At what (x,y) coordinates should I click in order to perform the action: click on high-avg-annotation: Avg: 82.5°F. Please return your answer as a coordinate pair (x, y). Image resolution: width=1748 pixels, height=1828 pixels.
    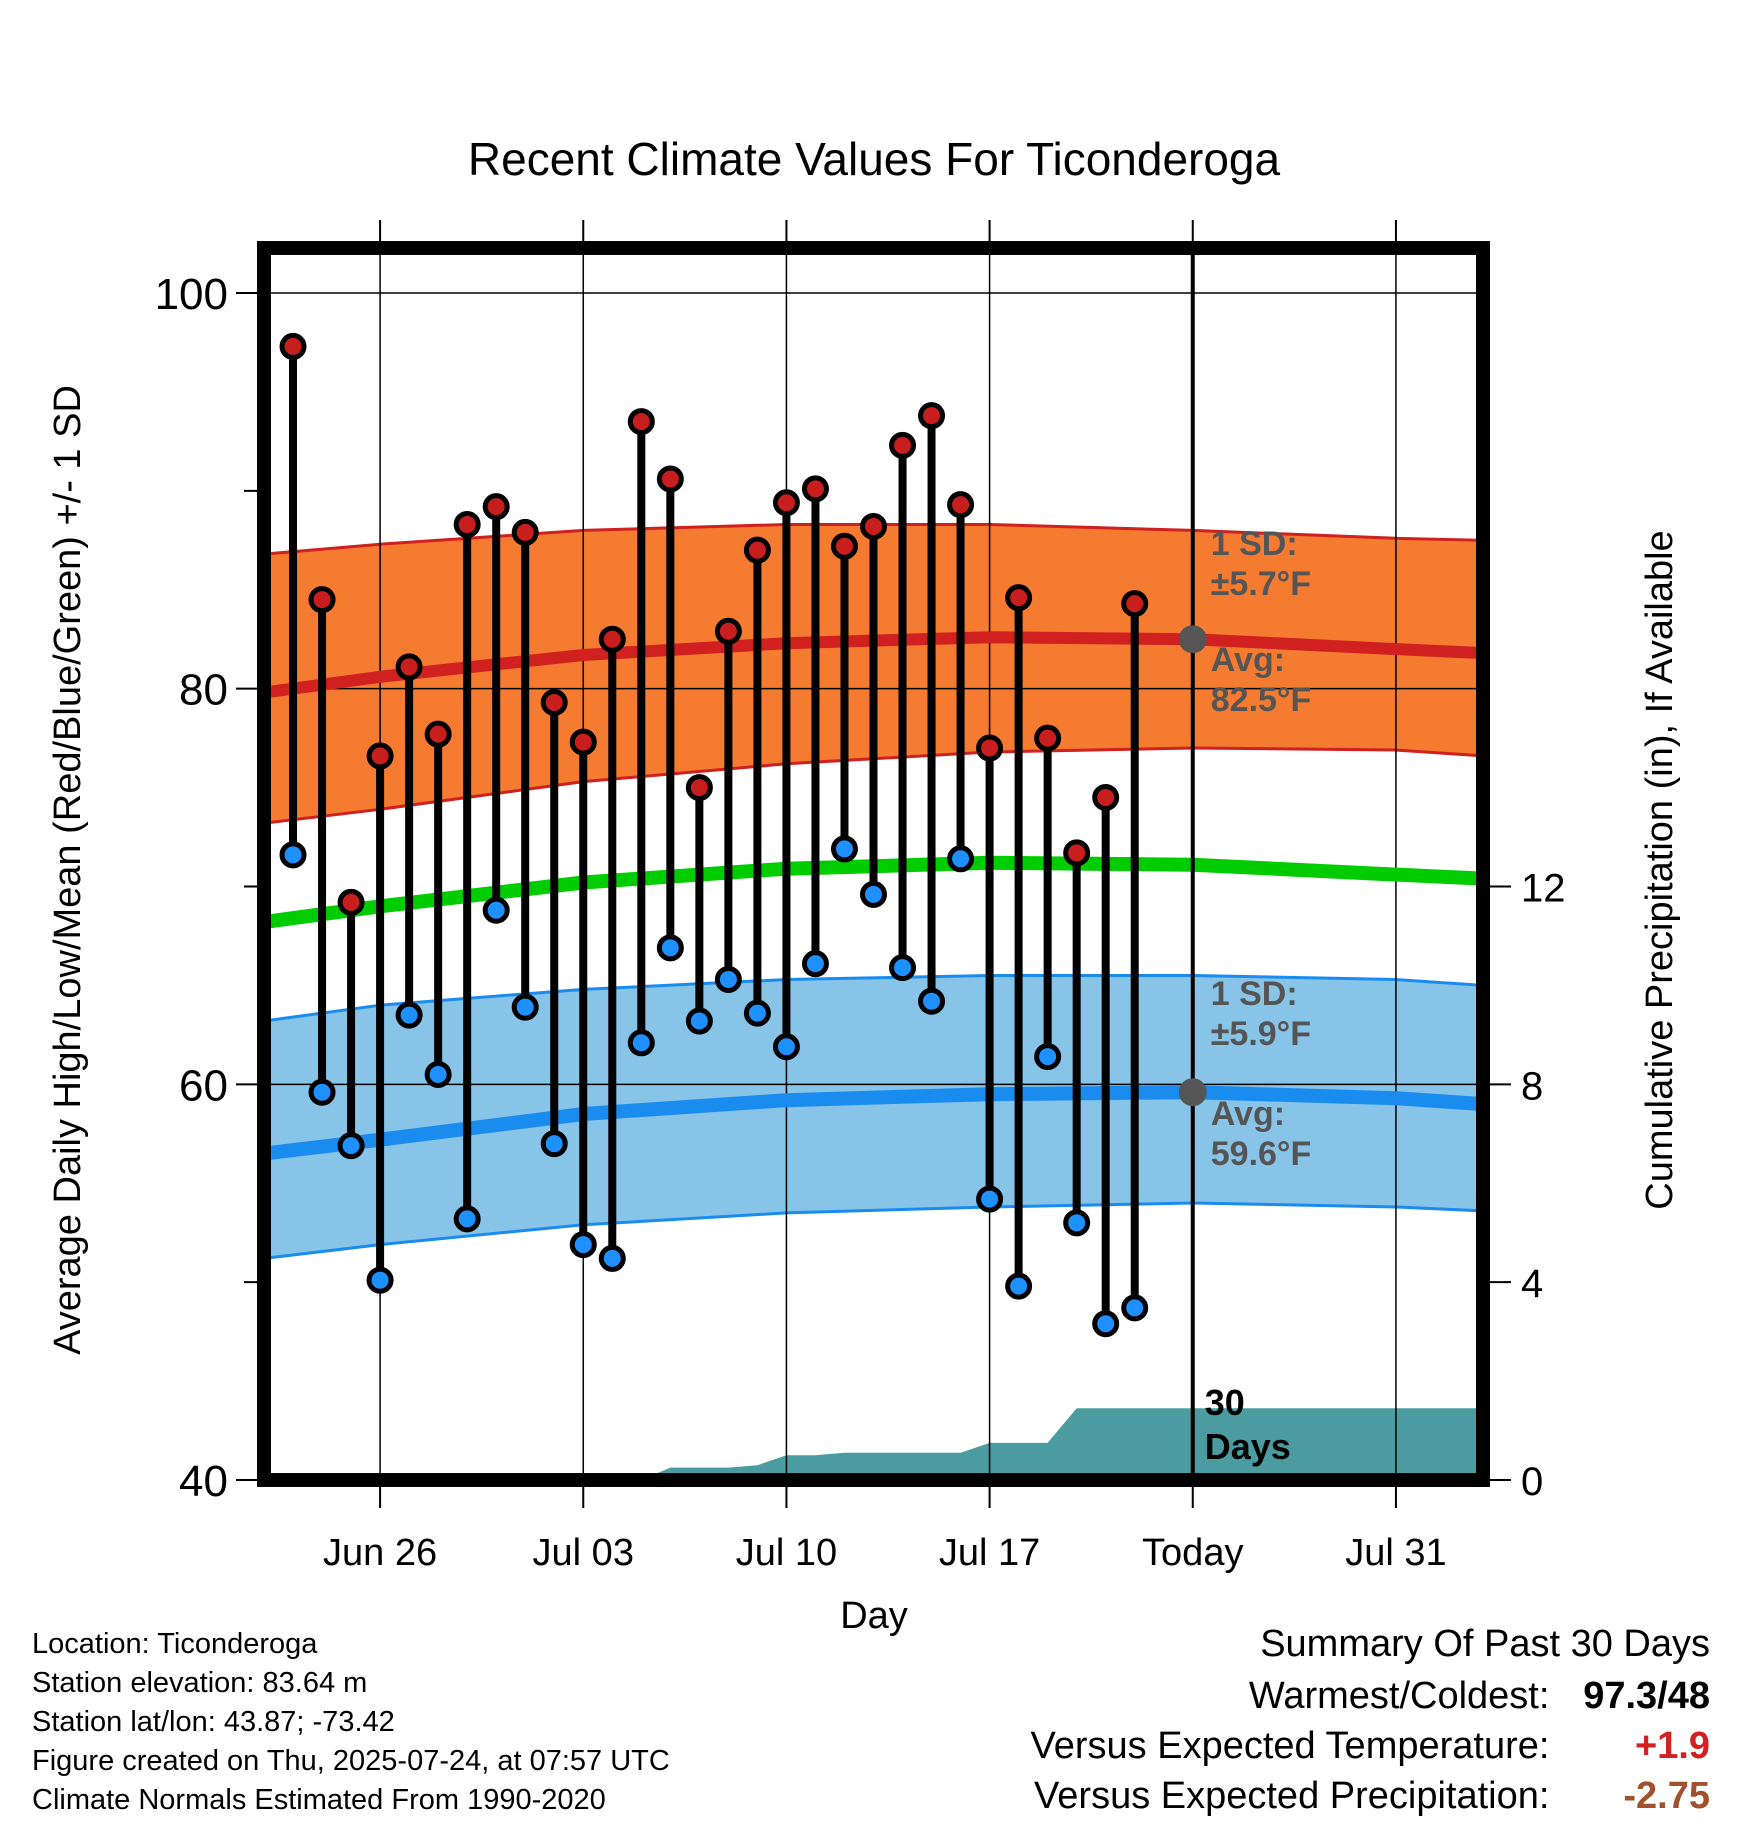
    Looking at the image, I should click on (1261, 680).